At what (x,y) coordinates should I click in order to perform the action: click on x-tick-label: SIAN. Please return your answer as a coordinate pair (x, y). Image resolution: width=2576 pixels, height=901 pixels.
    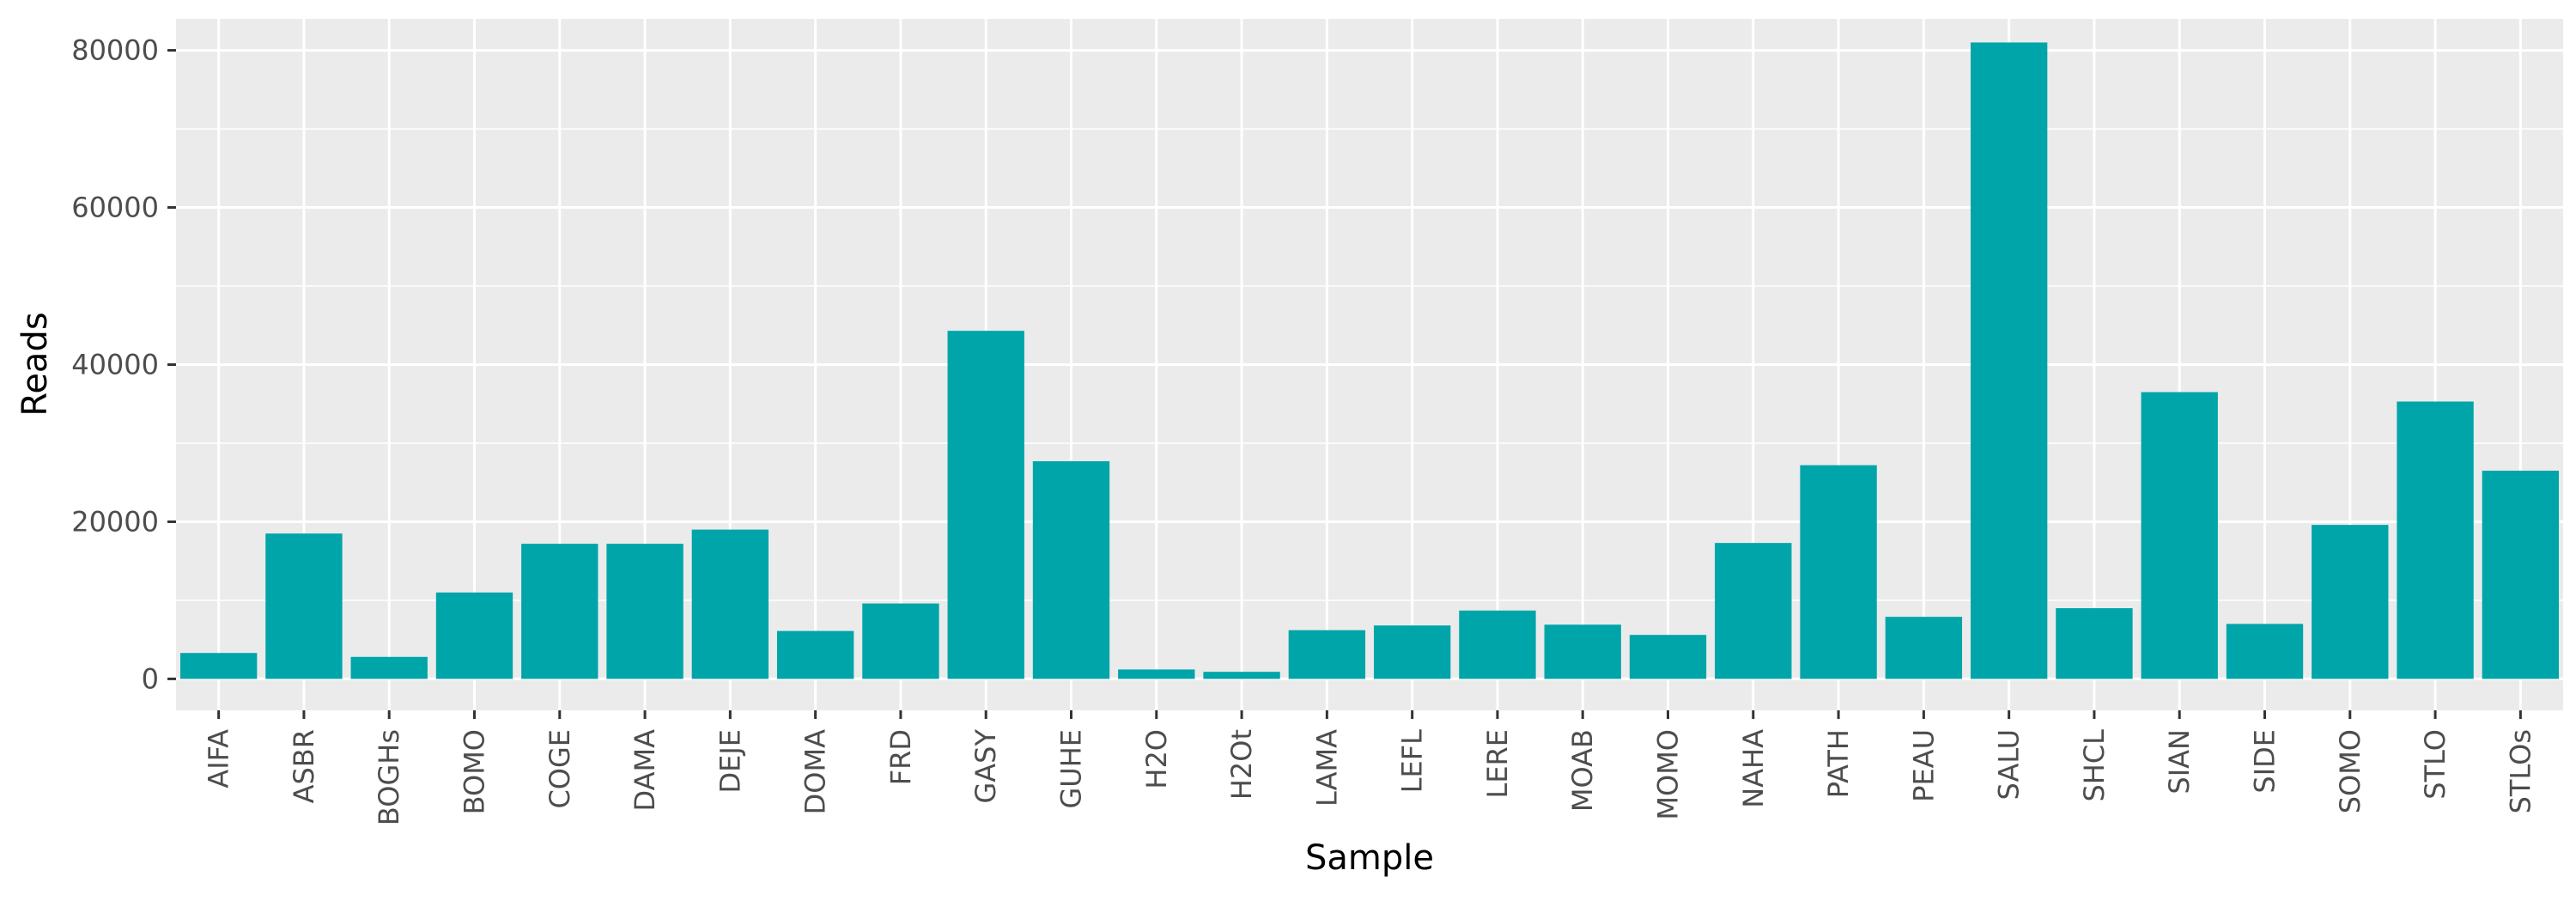
    Looking at the image, I should click on (2179, 761).